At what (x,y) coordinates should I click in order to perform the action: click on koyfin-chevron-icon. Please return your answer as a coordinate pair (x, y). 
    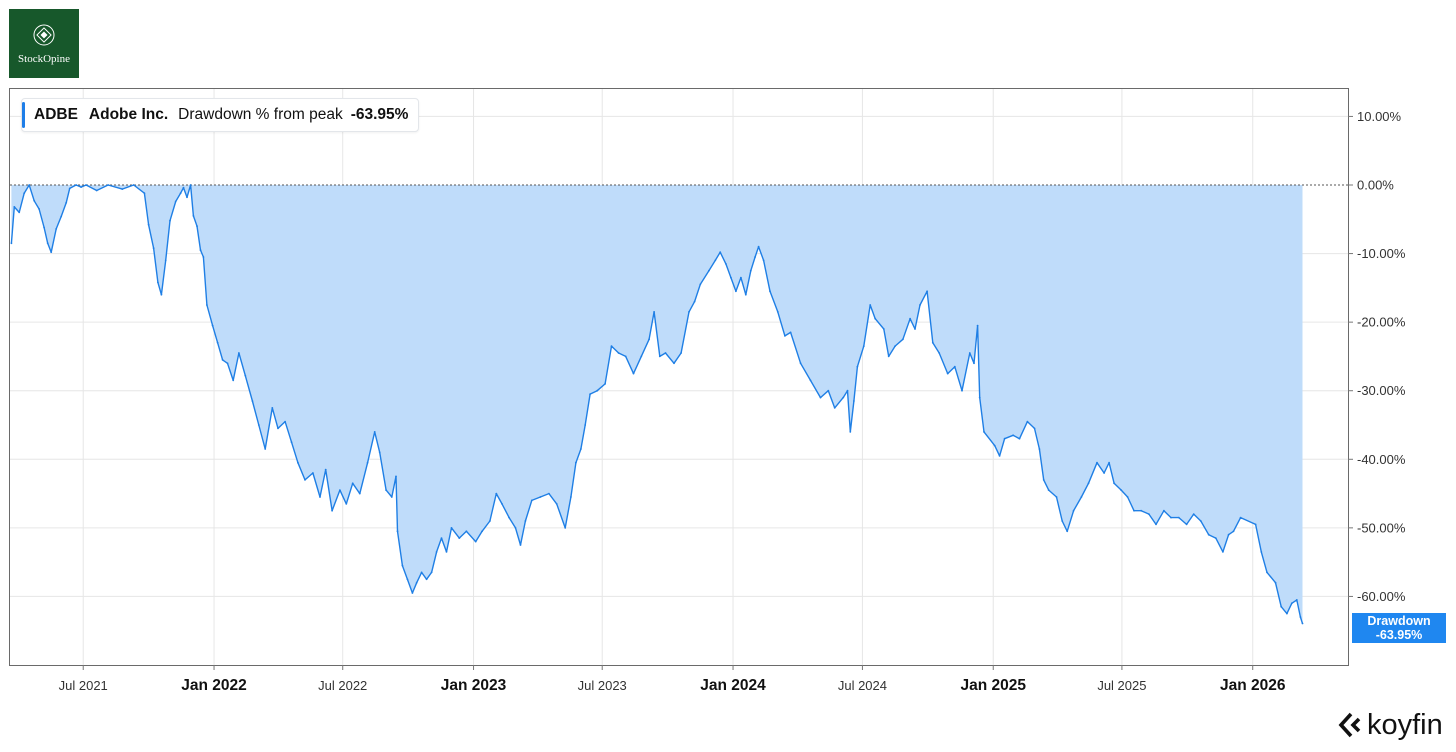
    Looking at the image, I should click on (1349, 725).